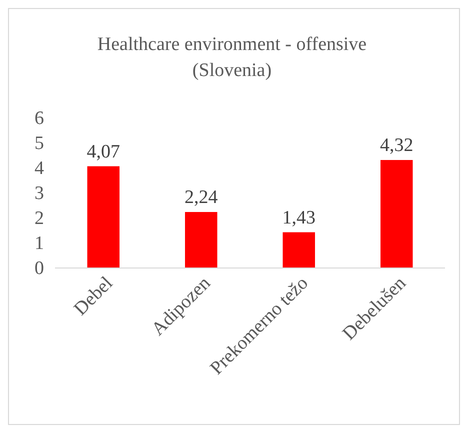 The image size is (469, 429). Describe the element at coordinates (201, 197) in the screenshot. I see `data-label: 2,24` at that location.